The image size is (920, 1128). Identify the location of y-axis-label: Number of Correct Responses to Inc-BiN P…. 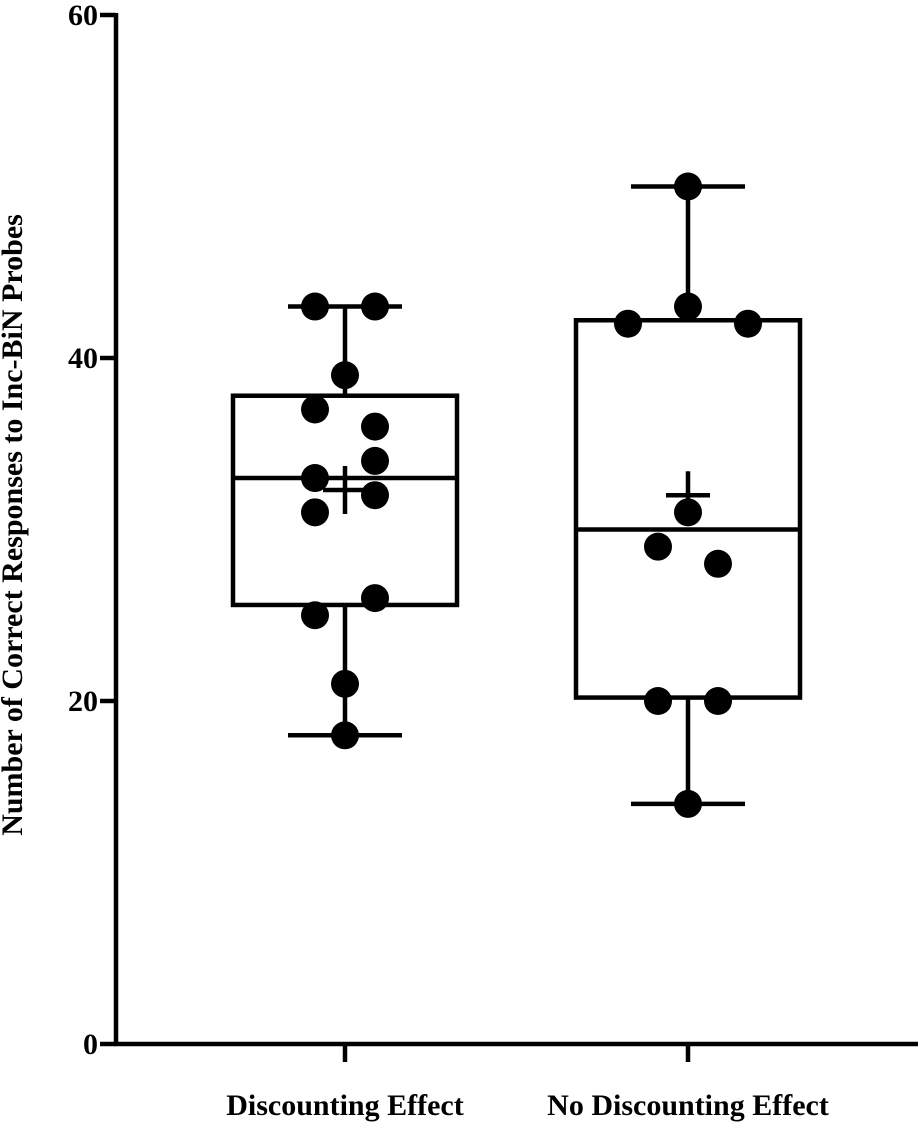
(14, 525).